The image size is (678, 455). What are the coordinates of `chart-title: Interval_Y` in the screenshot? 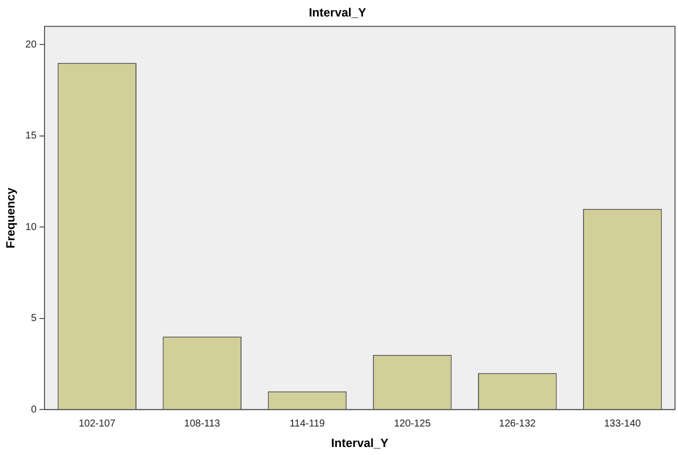 It's located at (337, 13).